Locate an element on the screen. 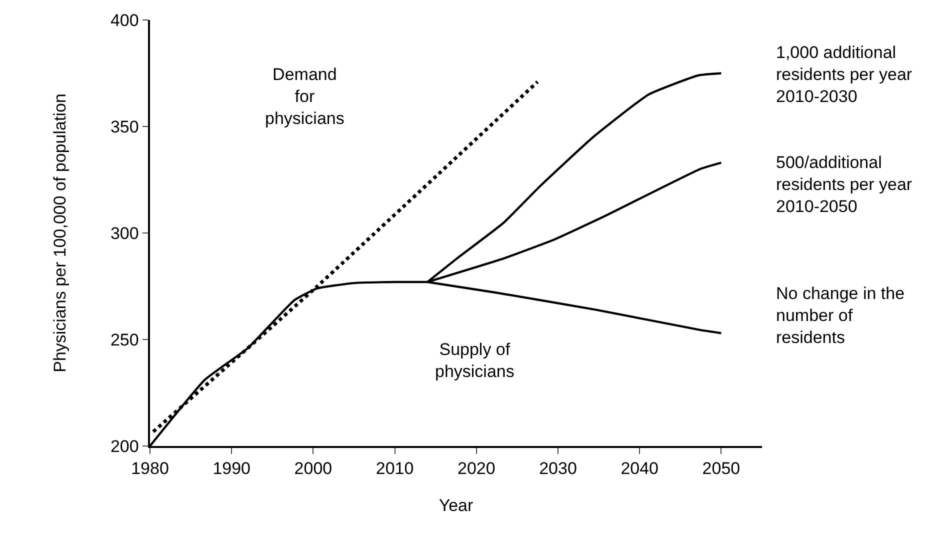 Image resolution: width=930 pixels, height=543 pixels. x-tick-label: 1990 is located at coordinates (231, 468).